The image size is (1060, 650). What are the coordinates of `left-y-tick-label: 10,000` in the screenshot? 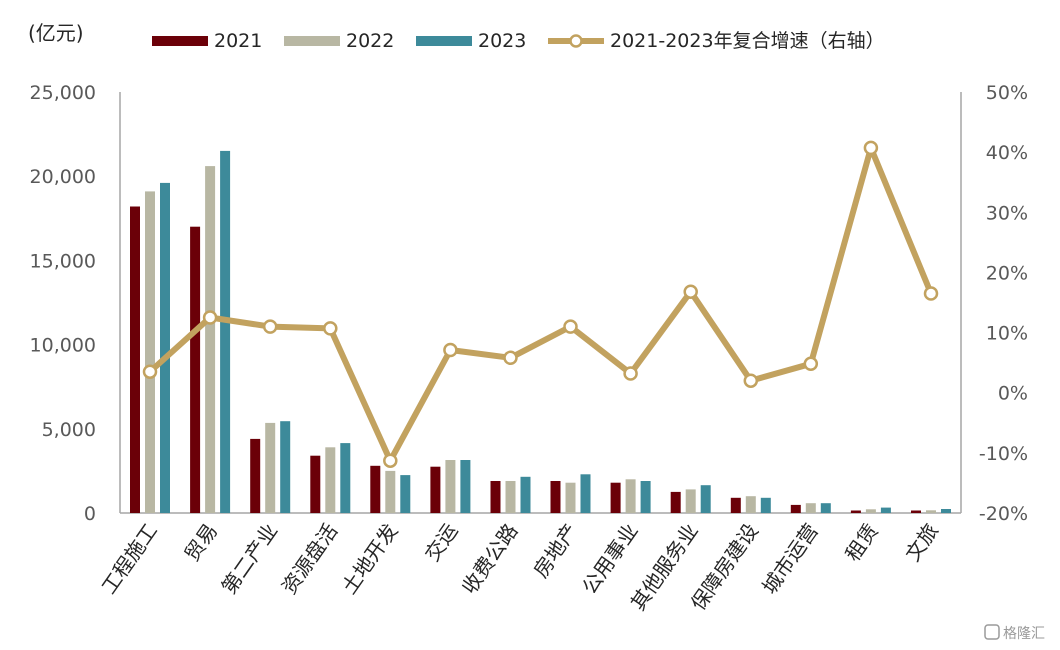 It's located at (63, 346).